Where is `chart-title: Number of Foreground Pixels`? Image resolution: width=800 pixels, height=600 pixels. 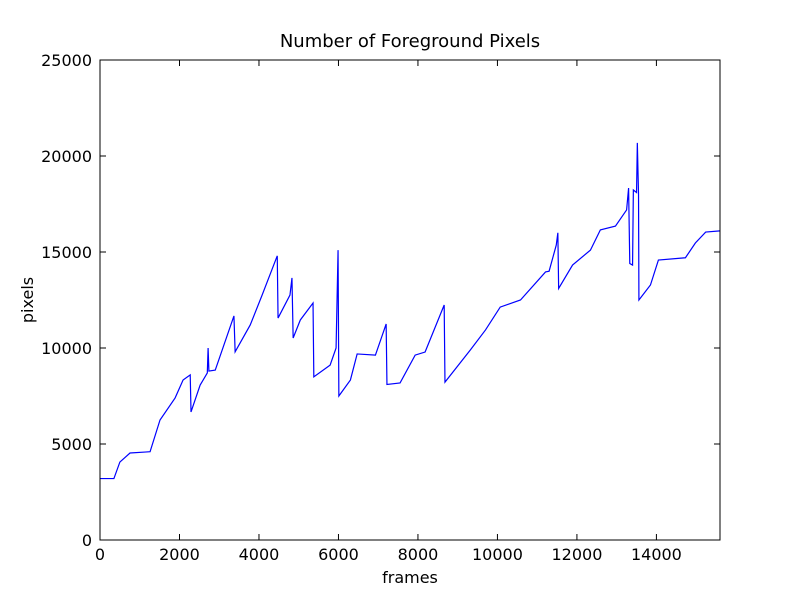
chart-title: Number of Foreground Pixels is located at coordinates (410, 41).